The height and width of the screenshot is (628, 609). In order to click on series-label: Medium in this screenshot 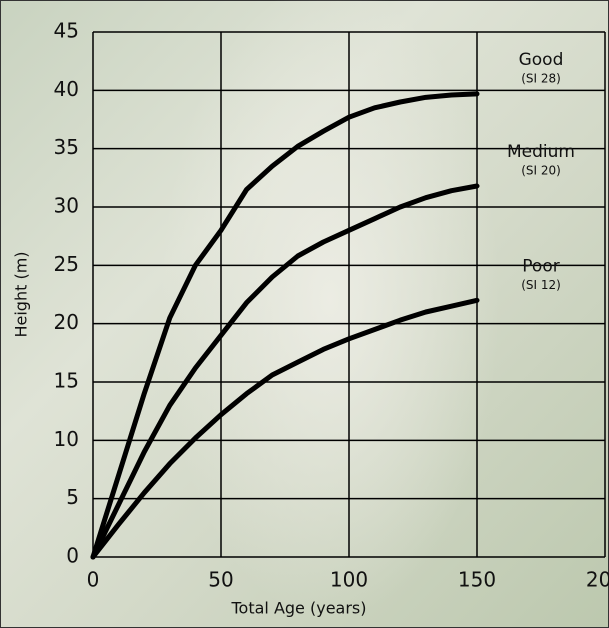, I will do `click(541, 152)`.